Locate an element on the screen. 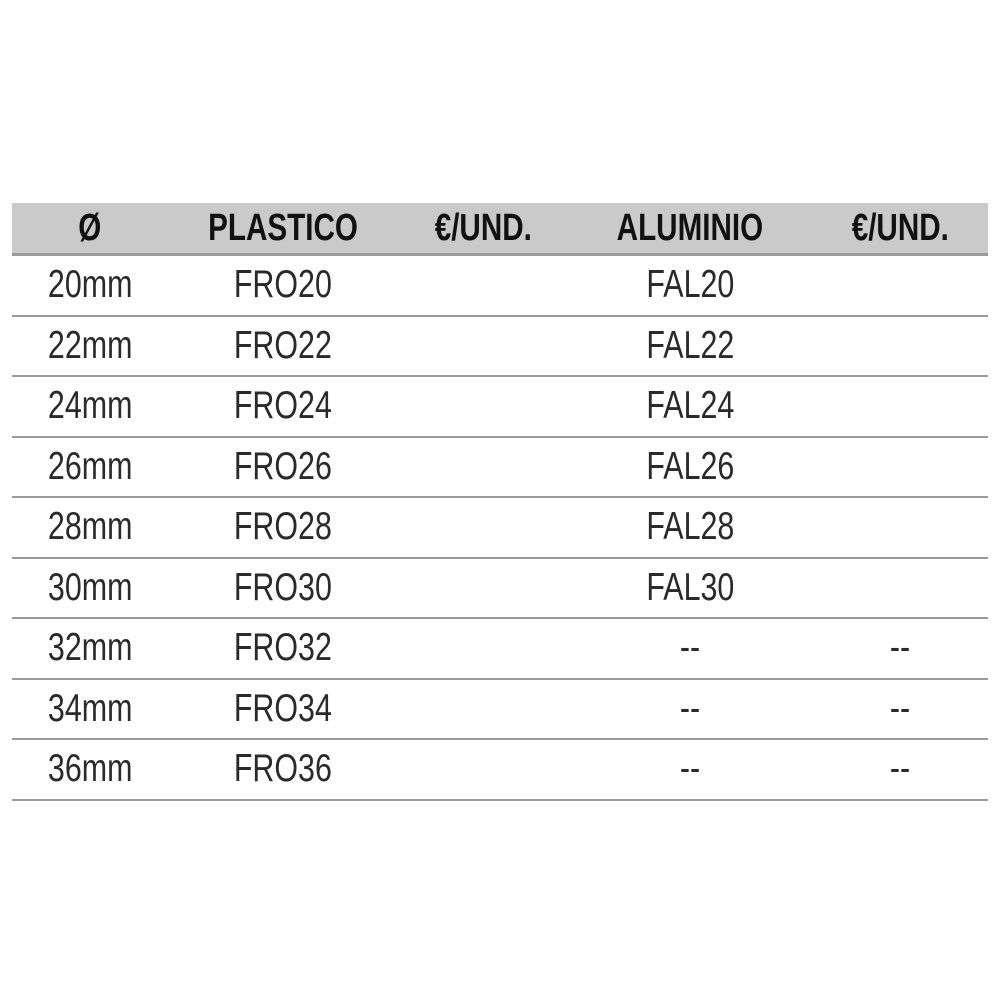 The width and height of the screenshot is (1000, 1000). header-label: Ø is located at coordinates (90, 227).